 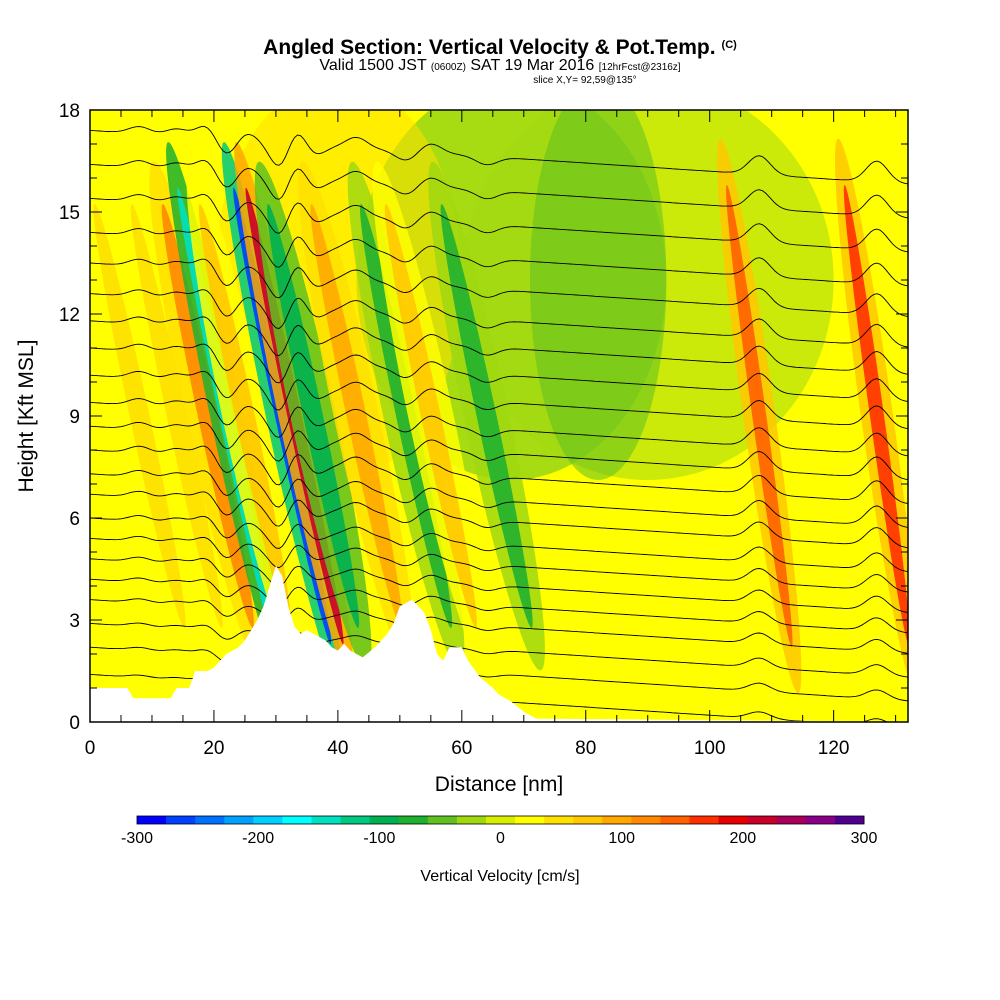 What do you see at coordinates (742, 838) in the screenshot?
I see `colorbar-tick-label: 200` at bounding box center [742, 838].